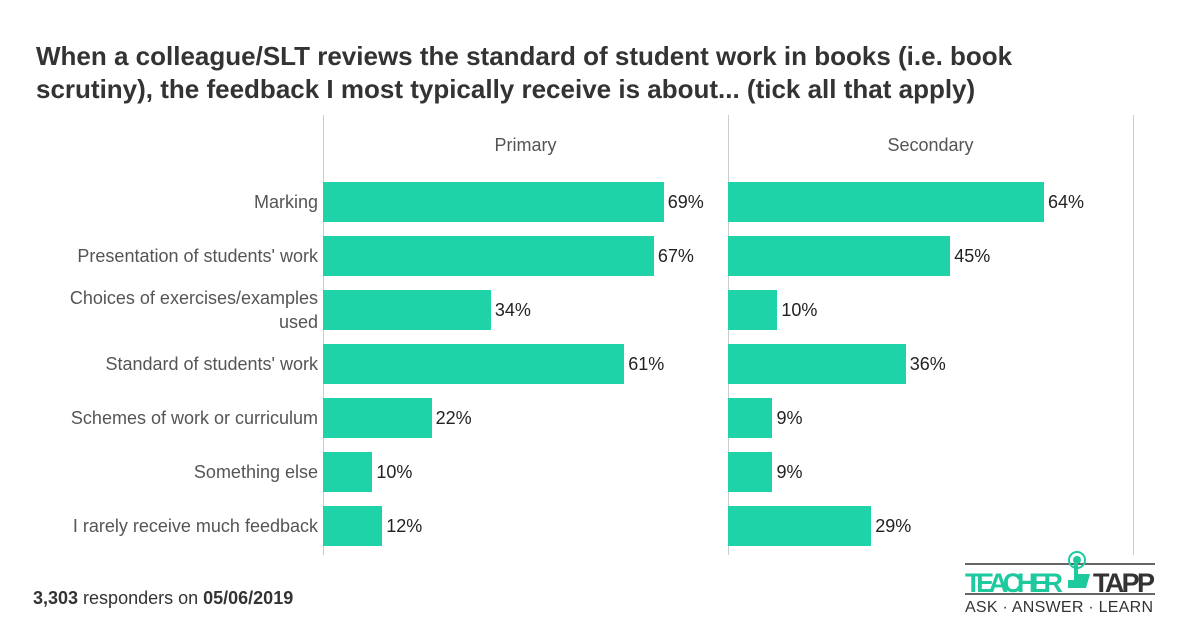 The image size is (1184, 634). Describe the element at coordinates (1059, 607) in the screenshot. I see `svg-text: ASK · ANSWER · LEARN` at that location.